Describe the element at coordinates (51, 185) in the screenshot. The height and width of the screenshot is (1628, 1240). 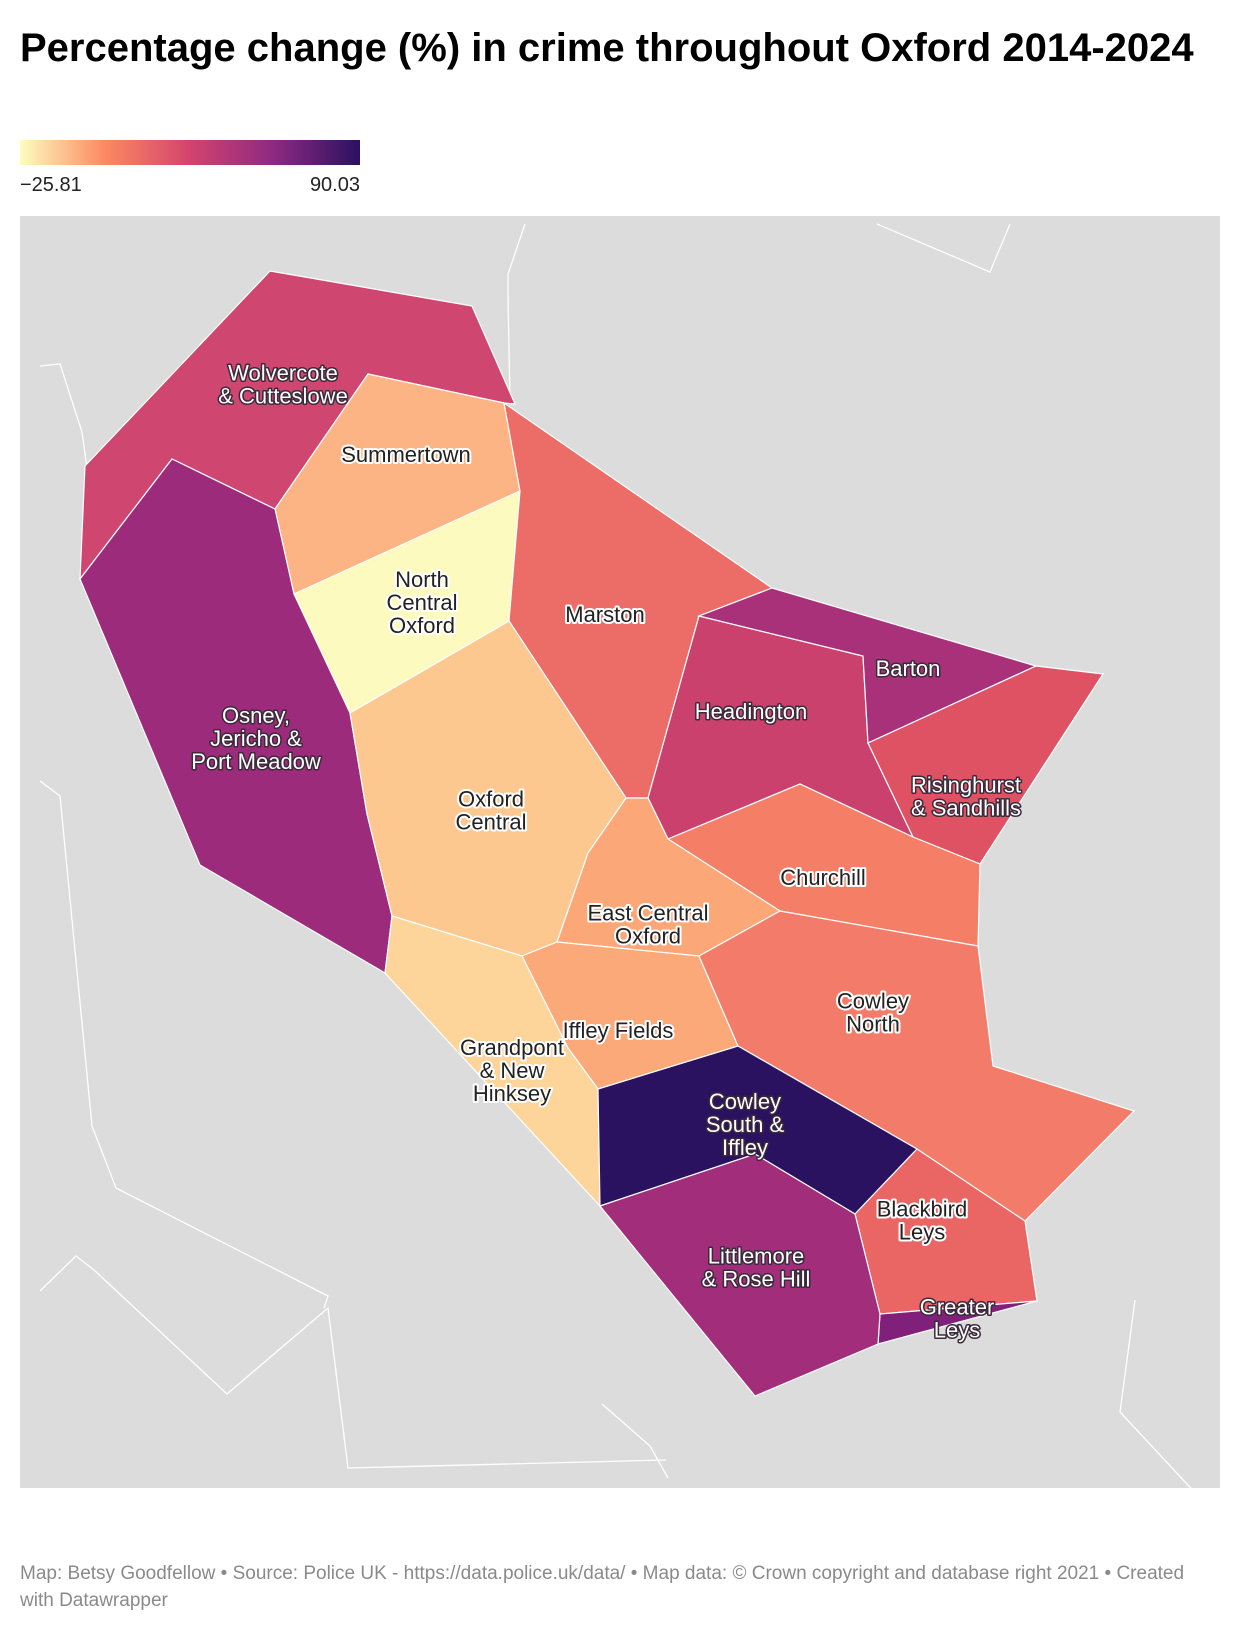
I see `legend-min-label: −25.81` at that location.